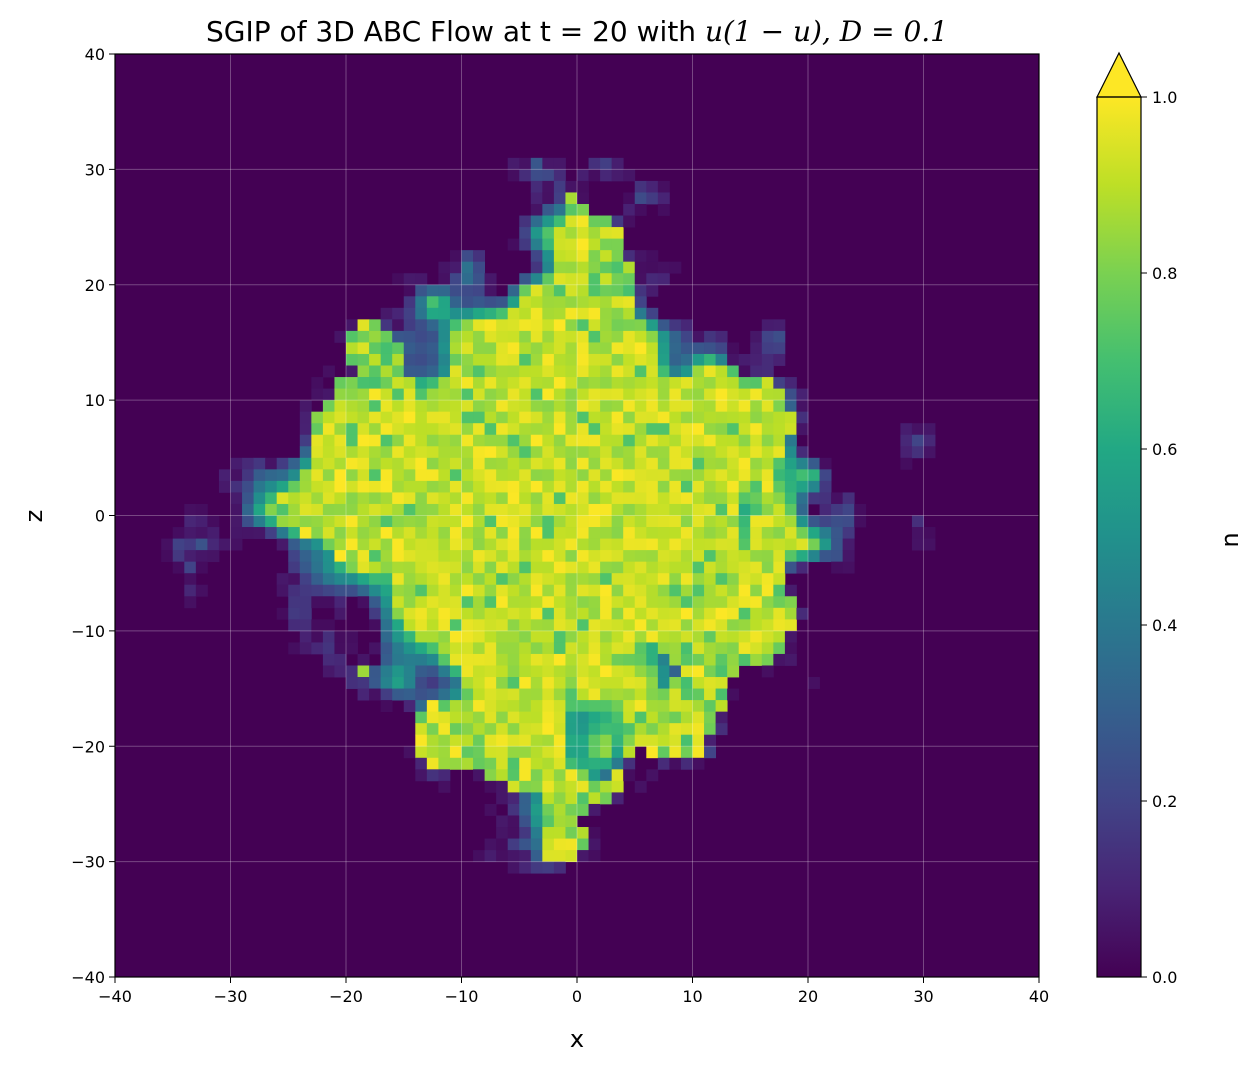 Image resolution: width=1247 pixels, height=1069 pixels. What do you see at coordinates (115, 996) in the screenshot?
I see `x-tick-label: −40` at bounding box center [115, 996].